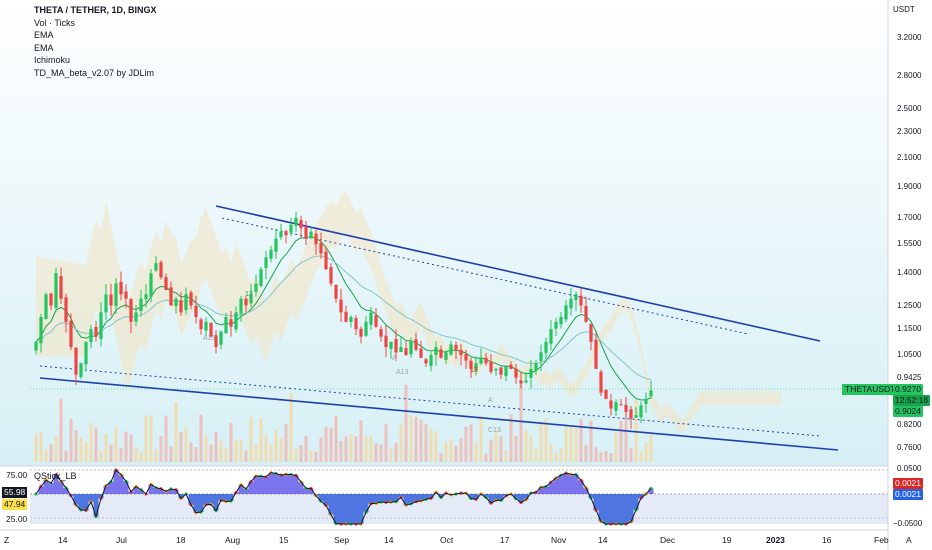  Describe the element at coordinates (904, 9) in the screenshot. I see `currency-label: USDT` at that location.